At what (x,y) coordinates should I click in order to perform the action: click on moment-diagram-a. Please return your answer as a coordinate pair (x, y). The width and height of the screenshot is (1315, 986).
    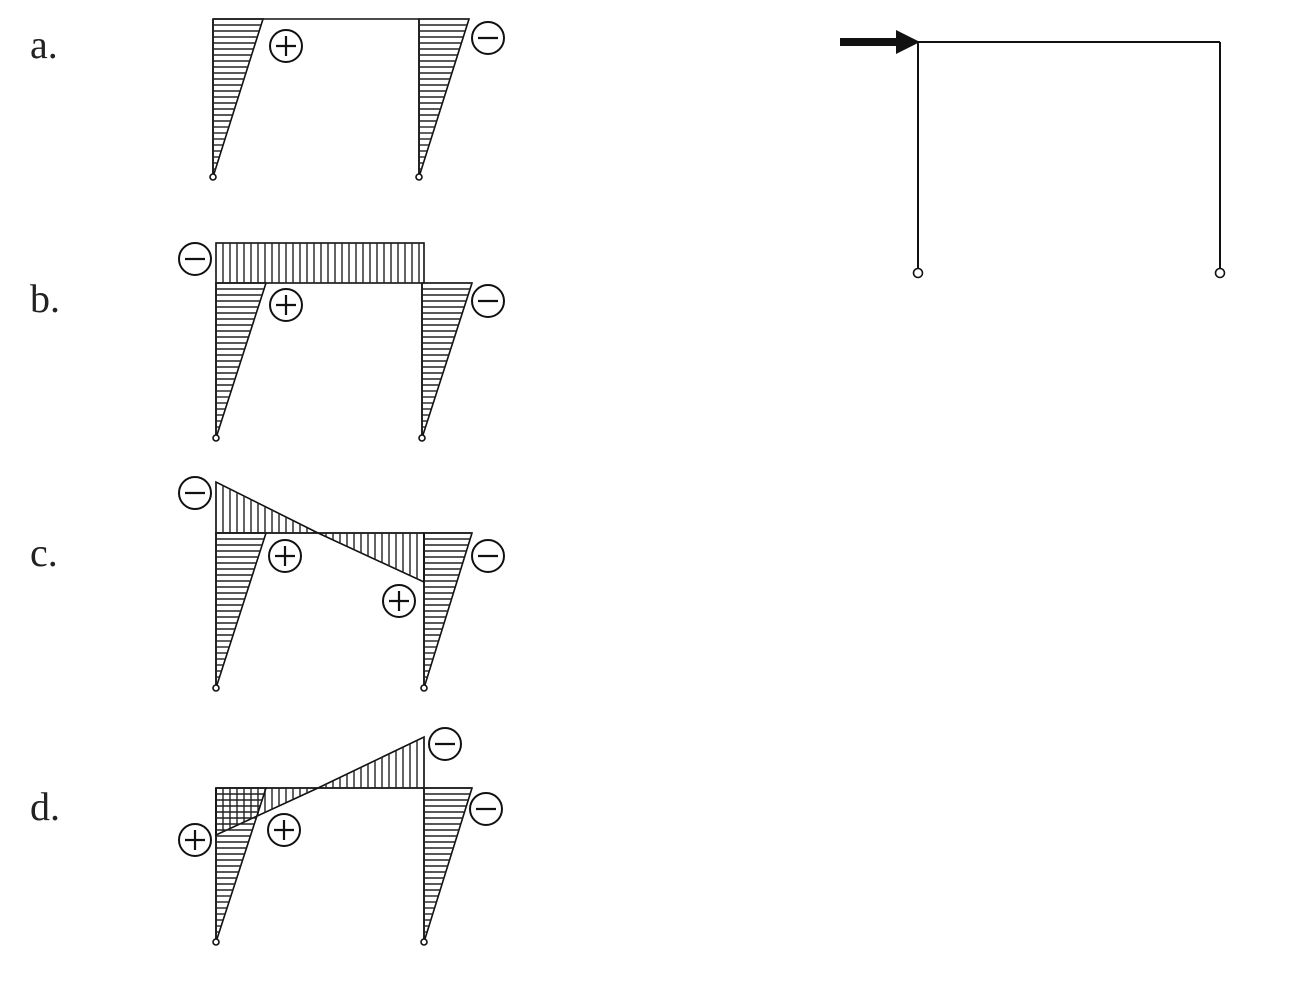
    Looking at the image, I should click on (357, 99).